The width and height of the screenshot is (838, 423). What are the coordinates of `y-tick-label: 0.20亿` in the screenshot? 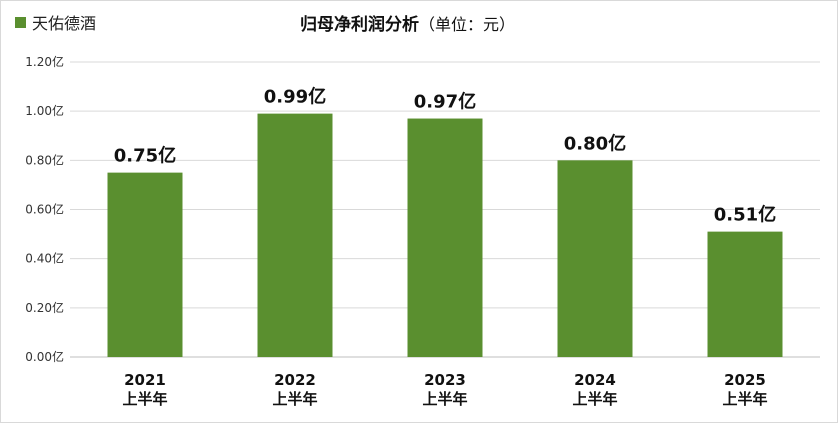 It's located at (44, 307).